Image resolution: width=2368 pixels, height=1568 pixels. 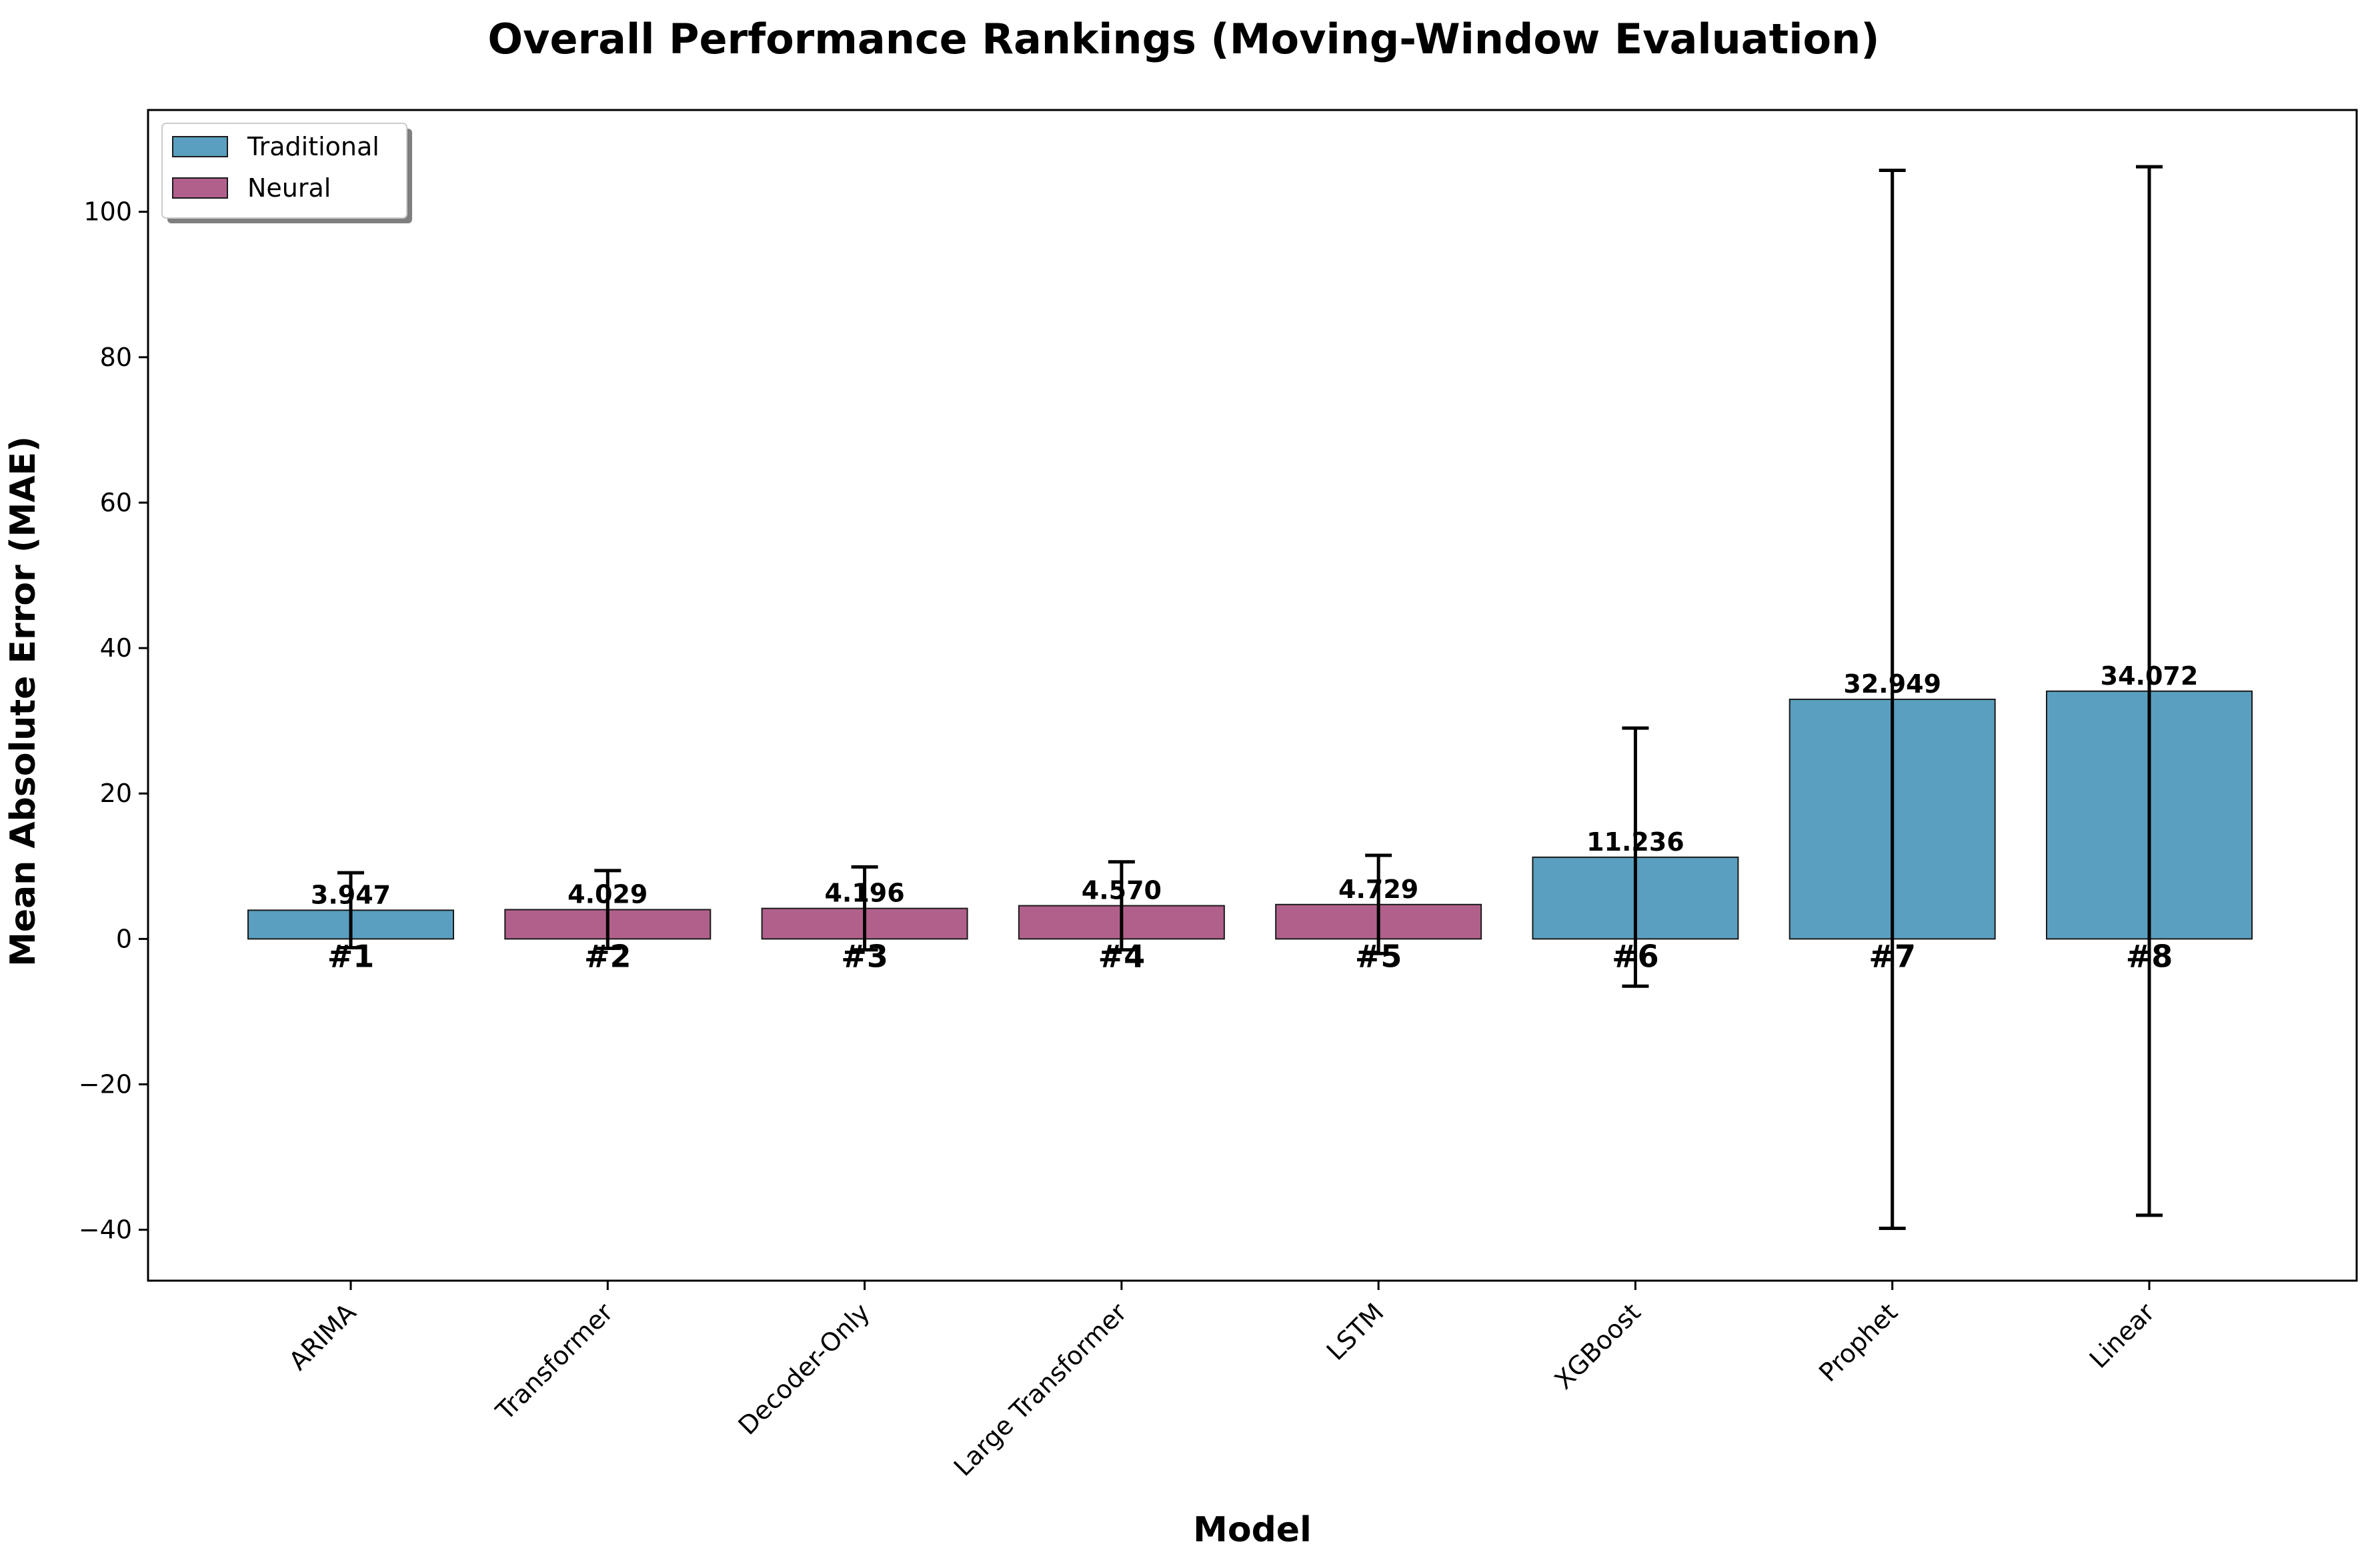 What do you see at coordinates (200, 188) in the screenshot?
I see `legend-swatch-neural` at bounding box center [200, 188].